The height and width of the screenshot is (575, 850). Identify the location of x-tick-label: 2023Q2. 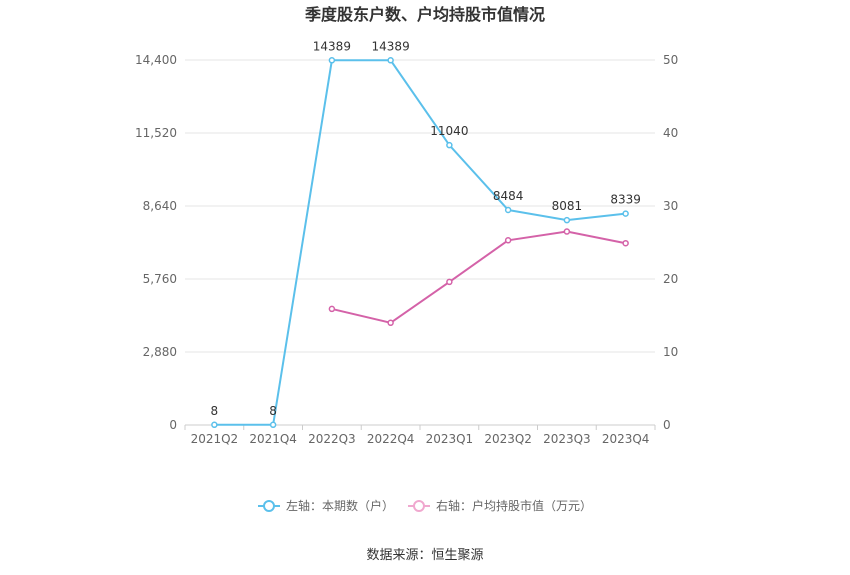
(508, 439).